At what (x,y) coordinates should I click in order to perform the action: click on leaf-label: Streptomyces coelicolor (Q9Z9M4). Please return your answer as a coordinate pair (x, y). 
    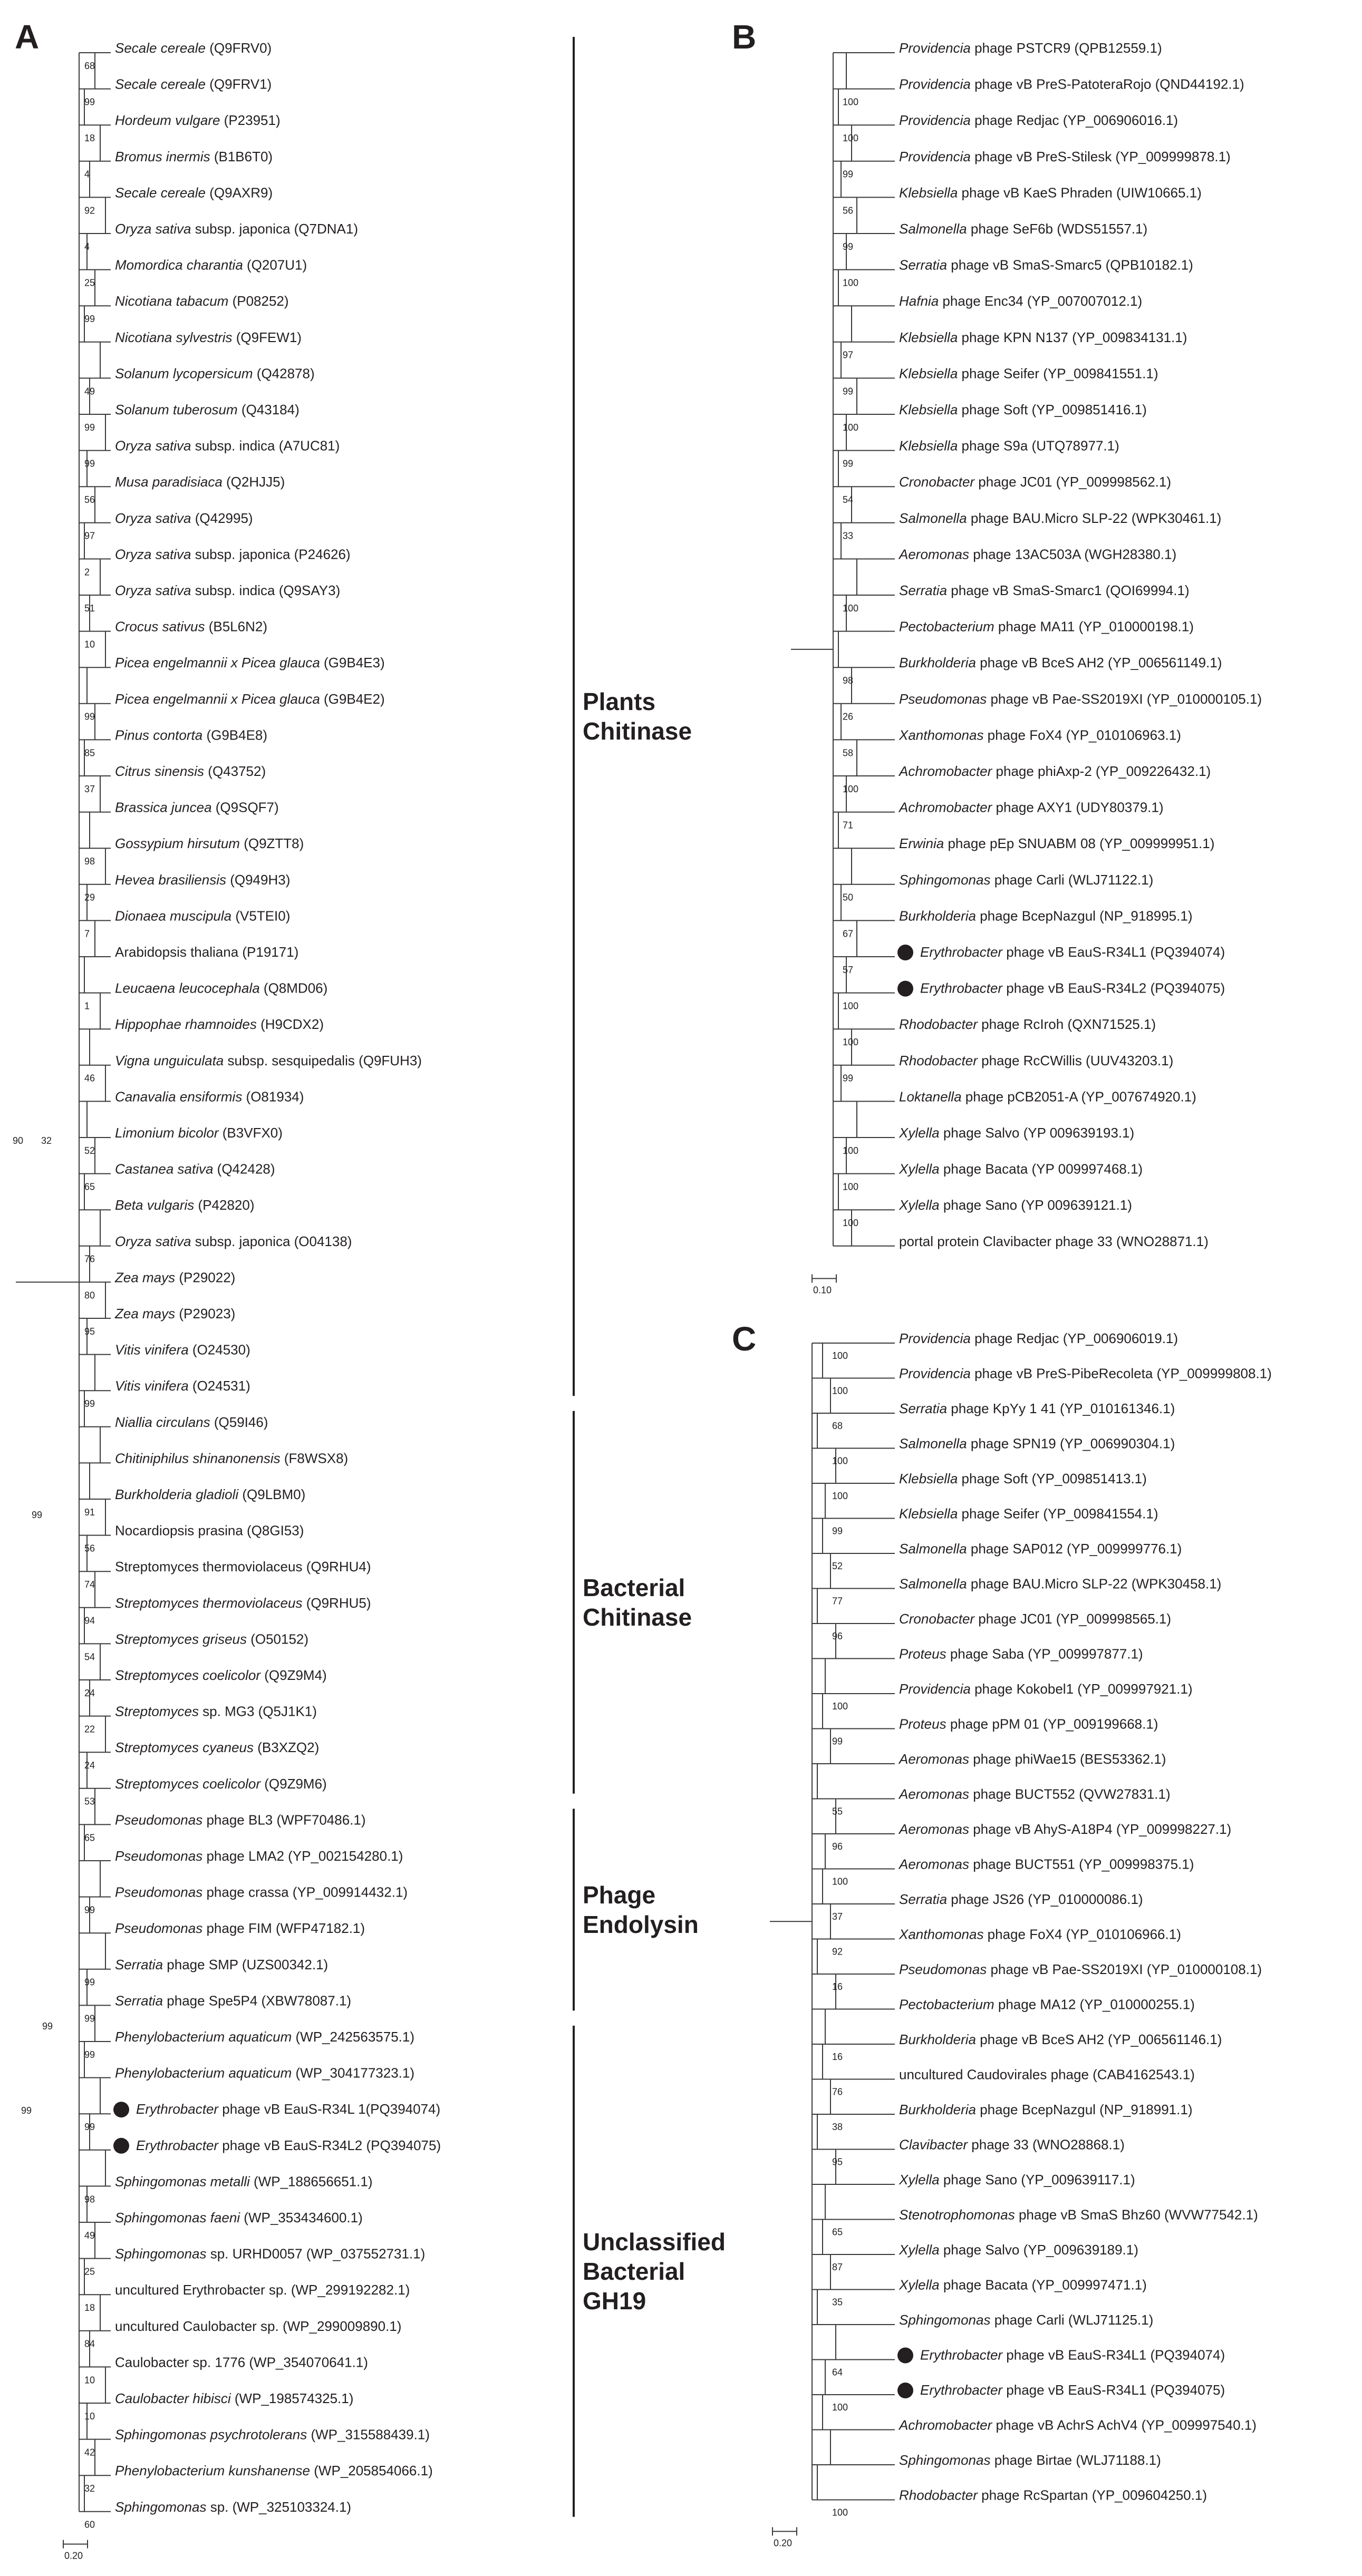
    Looking at the image, I should click on (221, 1675).